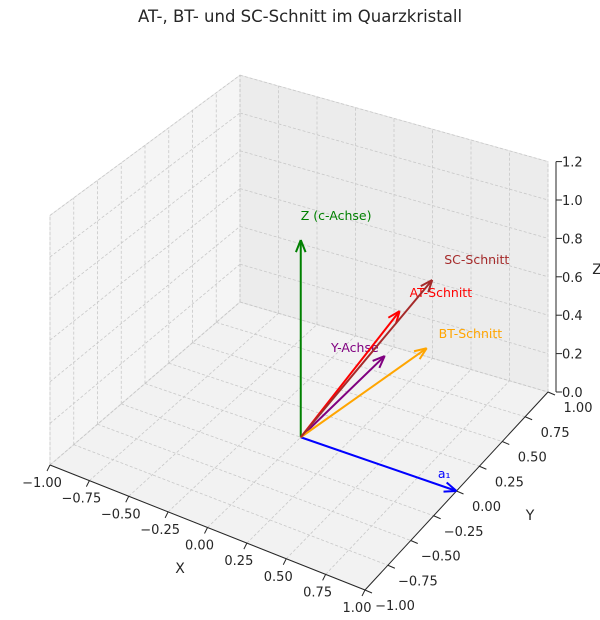 The height and width of the screenshot is (620, 600). I want to click on vector-a-: a₁, so click(379, 464).